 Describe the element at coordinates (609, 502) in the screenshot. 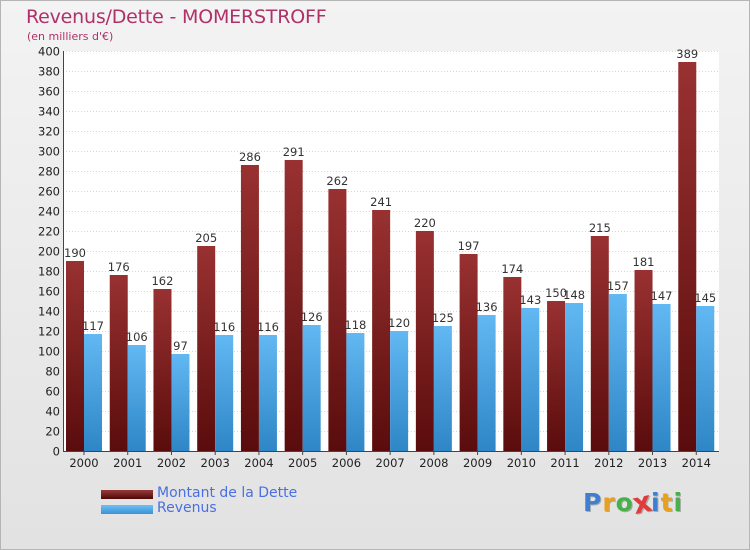

I see `logo-letter: r` at that location.